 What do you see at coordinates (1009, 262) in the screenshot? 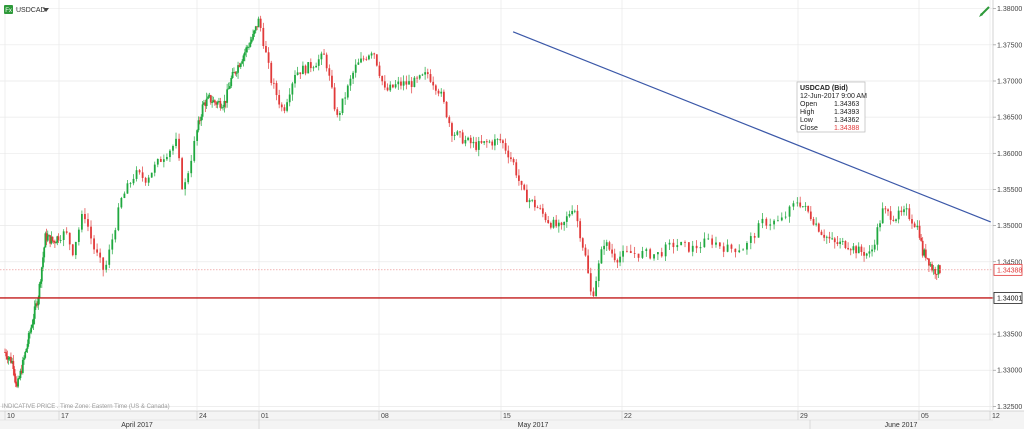
I see `y-tick-label: 1.34500` at bounding box center [1009, 262].